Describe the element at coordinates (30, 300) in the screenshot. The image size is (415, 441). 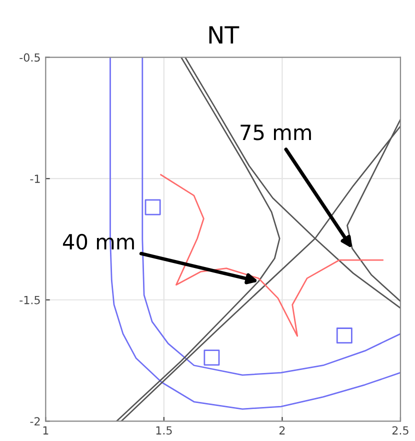
I see `y-tick-label: -1.5` at that location.